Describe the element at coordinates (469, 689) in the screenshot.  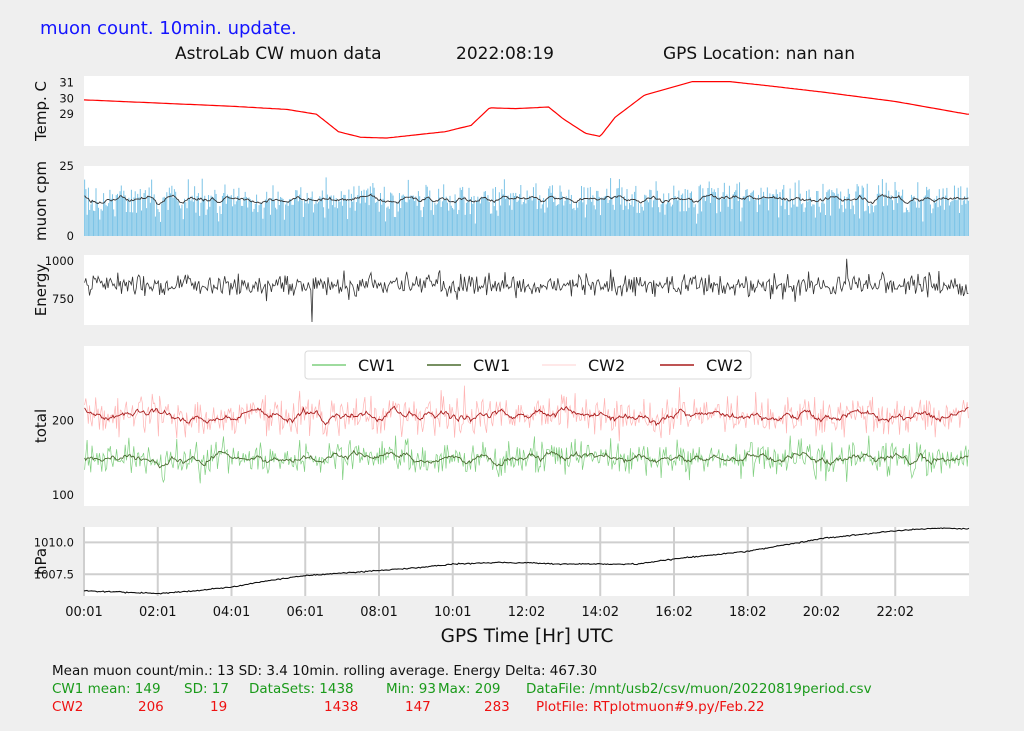
I see `cw1-max: Max: 209` at that location.